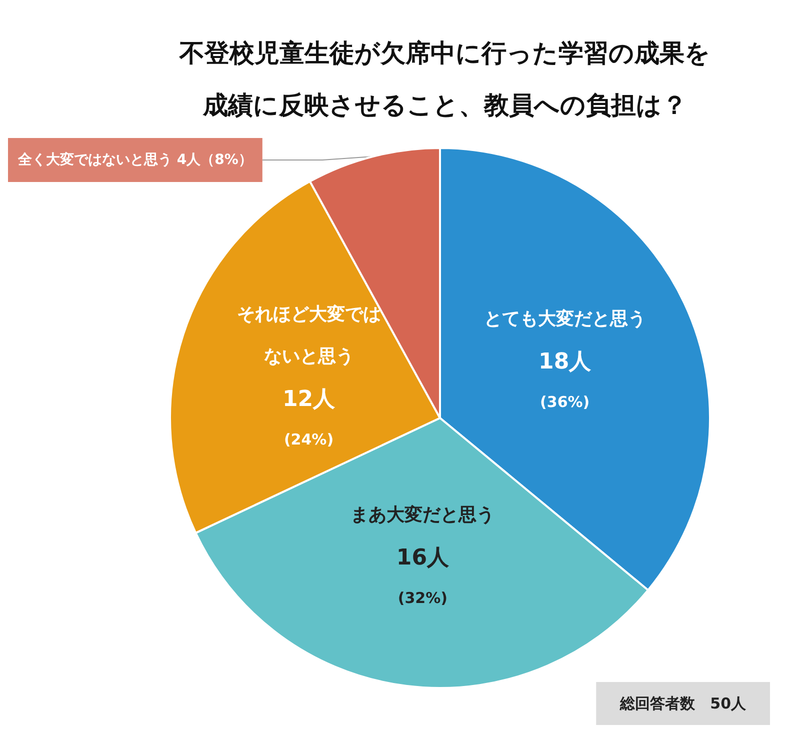 The width and height of the screenshot is (800, 750). What do you see at coordinates (309, 417) in the screenshot?
I see `data-label: 12人 (24%)` at bounding box center [309, 417].